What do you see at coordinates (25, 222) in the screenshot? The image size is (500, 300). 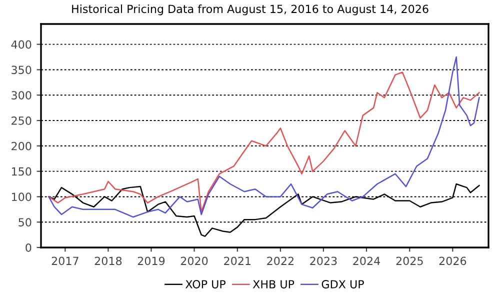 I see `y-tick-label: 50` at bounding box center [25, 222].